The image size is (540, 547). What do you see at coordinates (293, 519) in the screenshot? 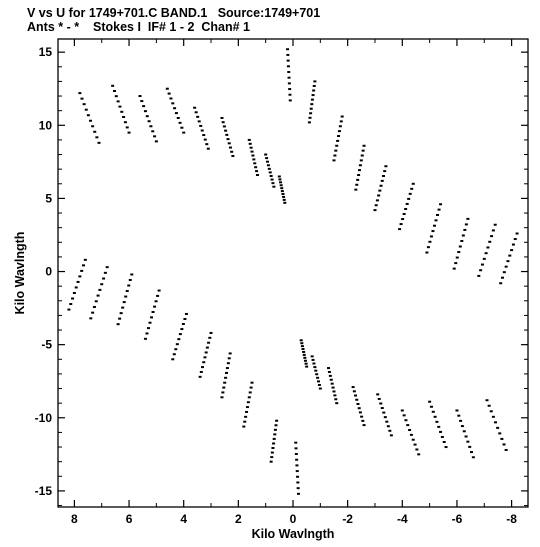
I see `x-tick-label: 0` at bounding box center [293, 519].